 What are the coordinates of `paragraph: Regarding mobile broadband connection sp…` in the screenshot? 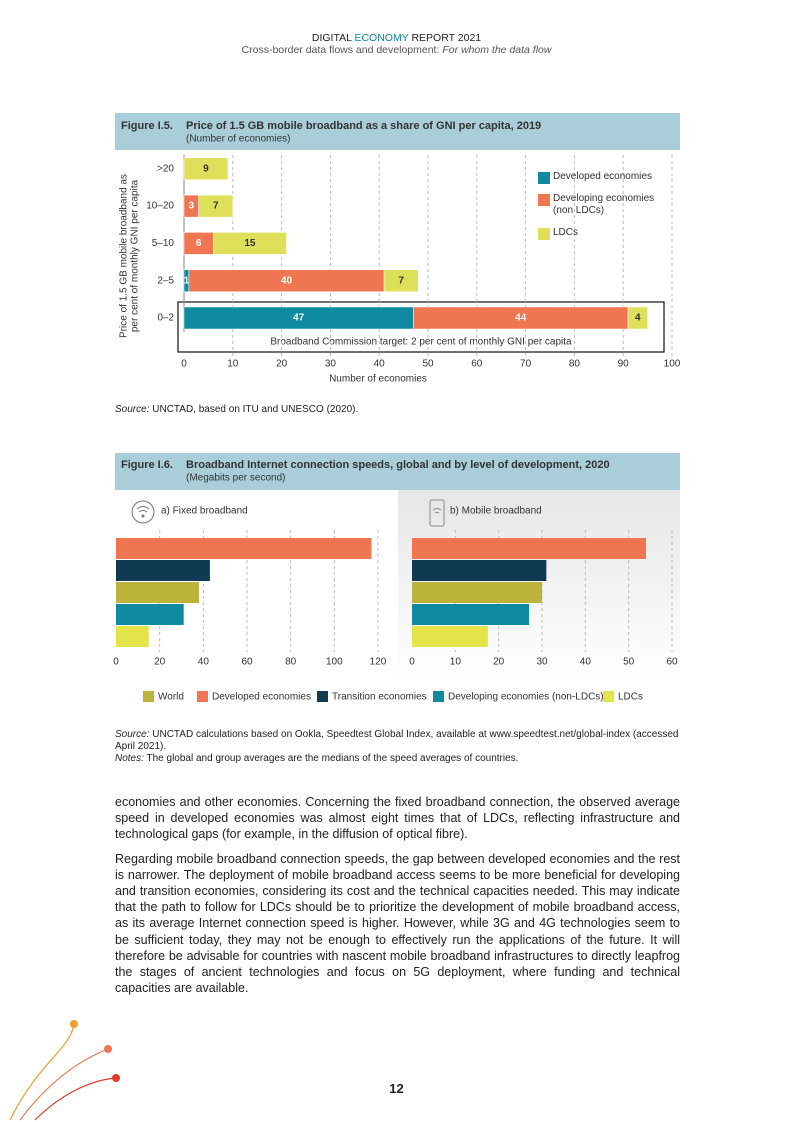 It's located at (397, 923).